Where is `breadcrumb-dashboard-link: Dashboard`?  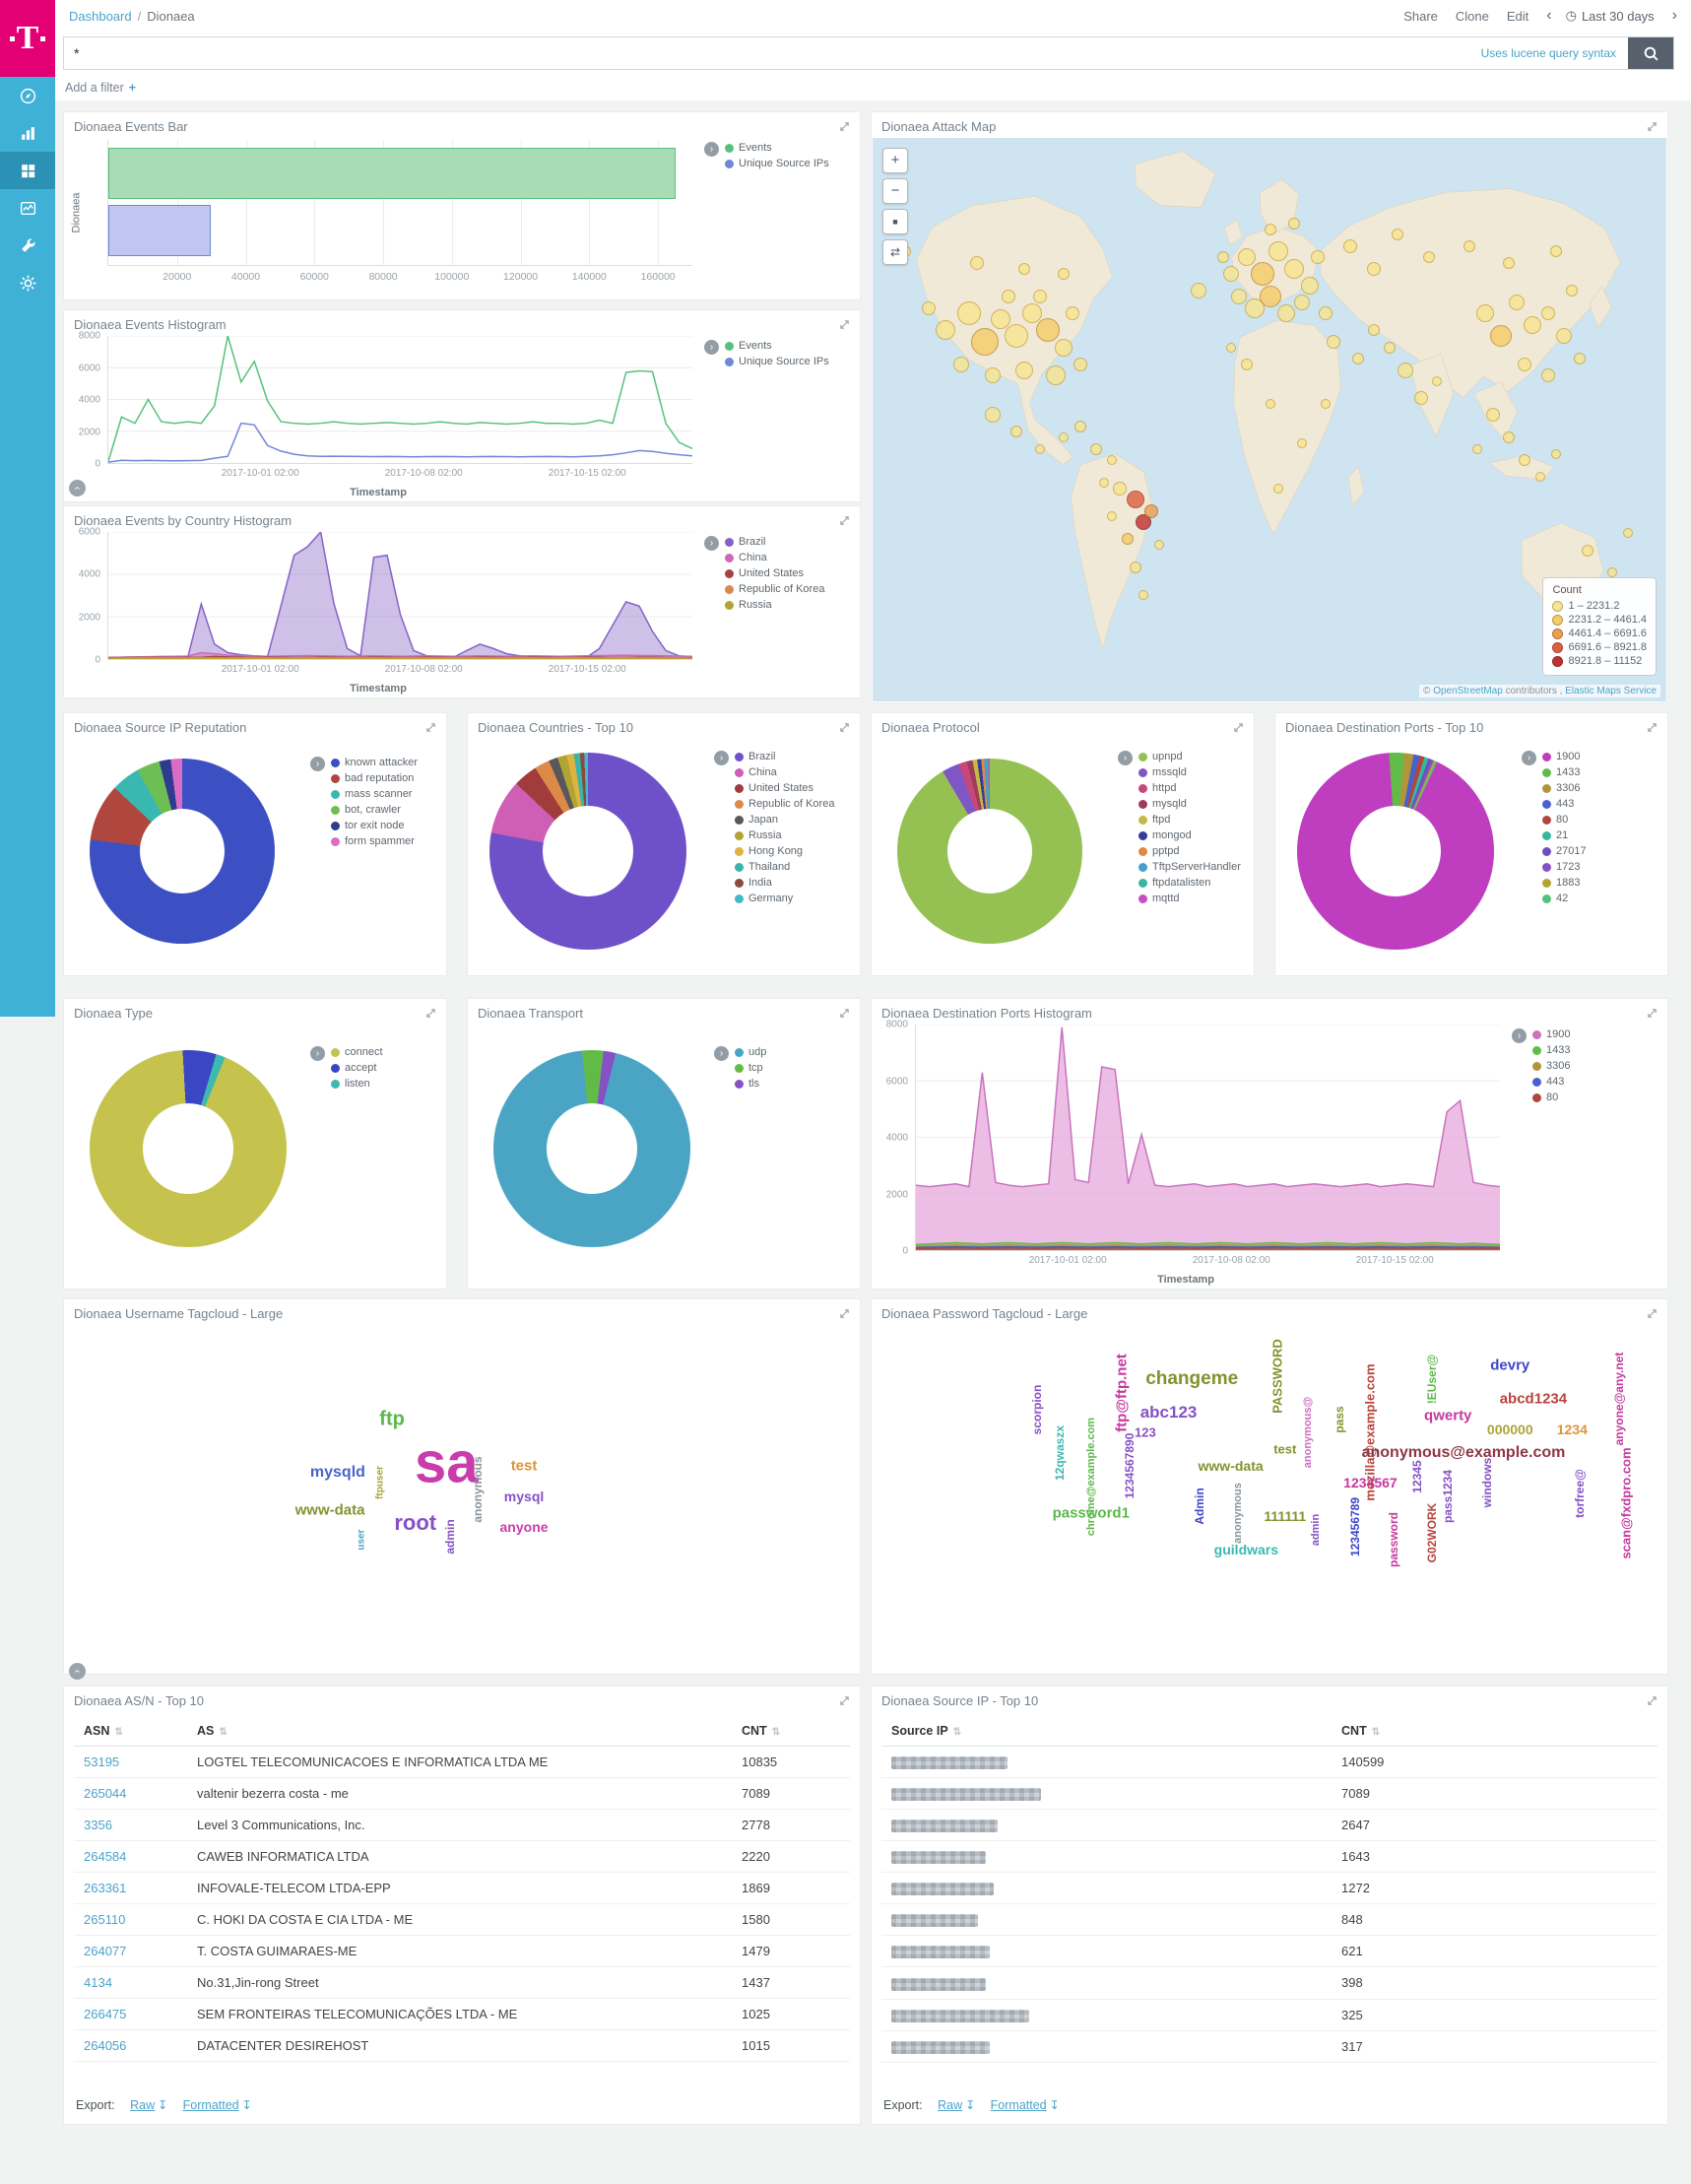 breadcrumb-dashboard-link: Dashboard is located at coordinates (100, 16).